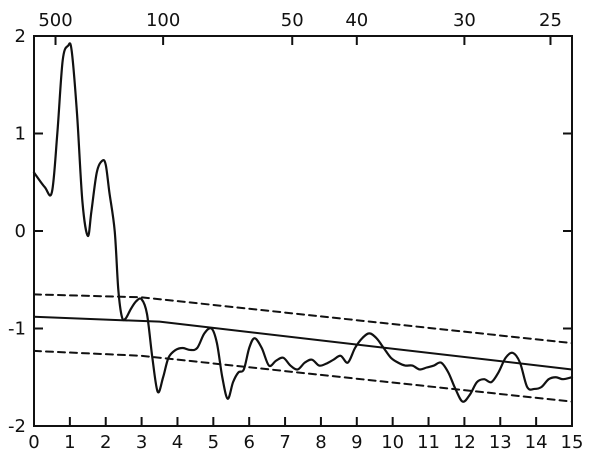 This screenshot has height=462, width=598. Describe the element at coordinates (163, 20) in the screenshot. I see `top-tick-label: 100` at that location.